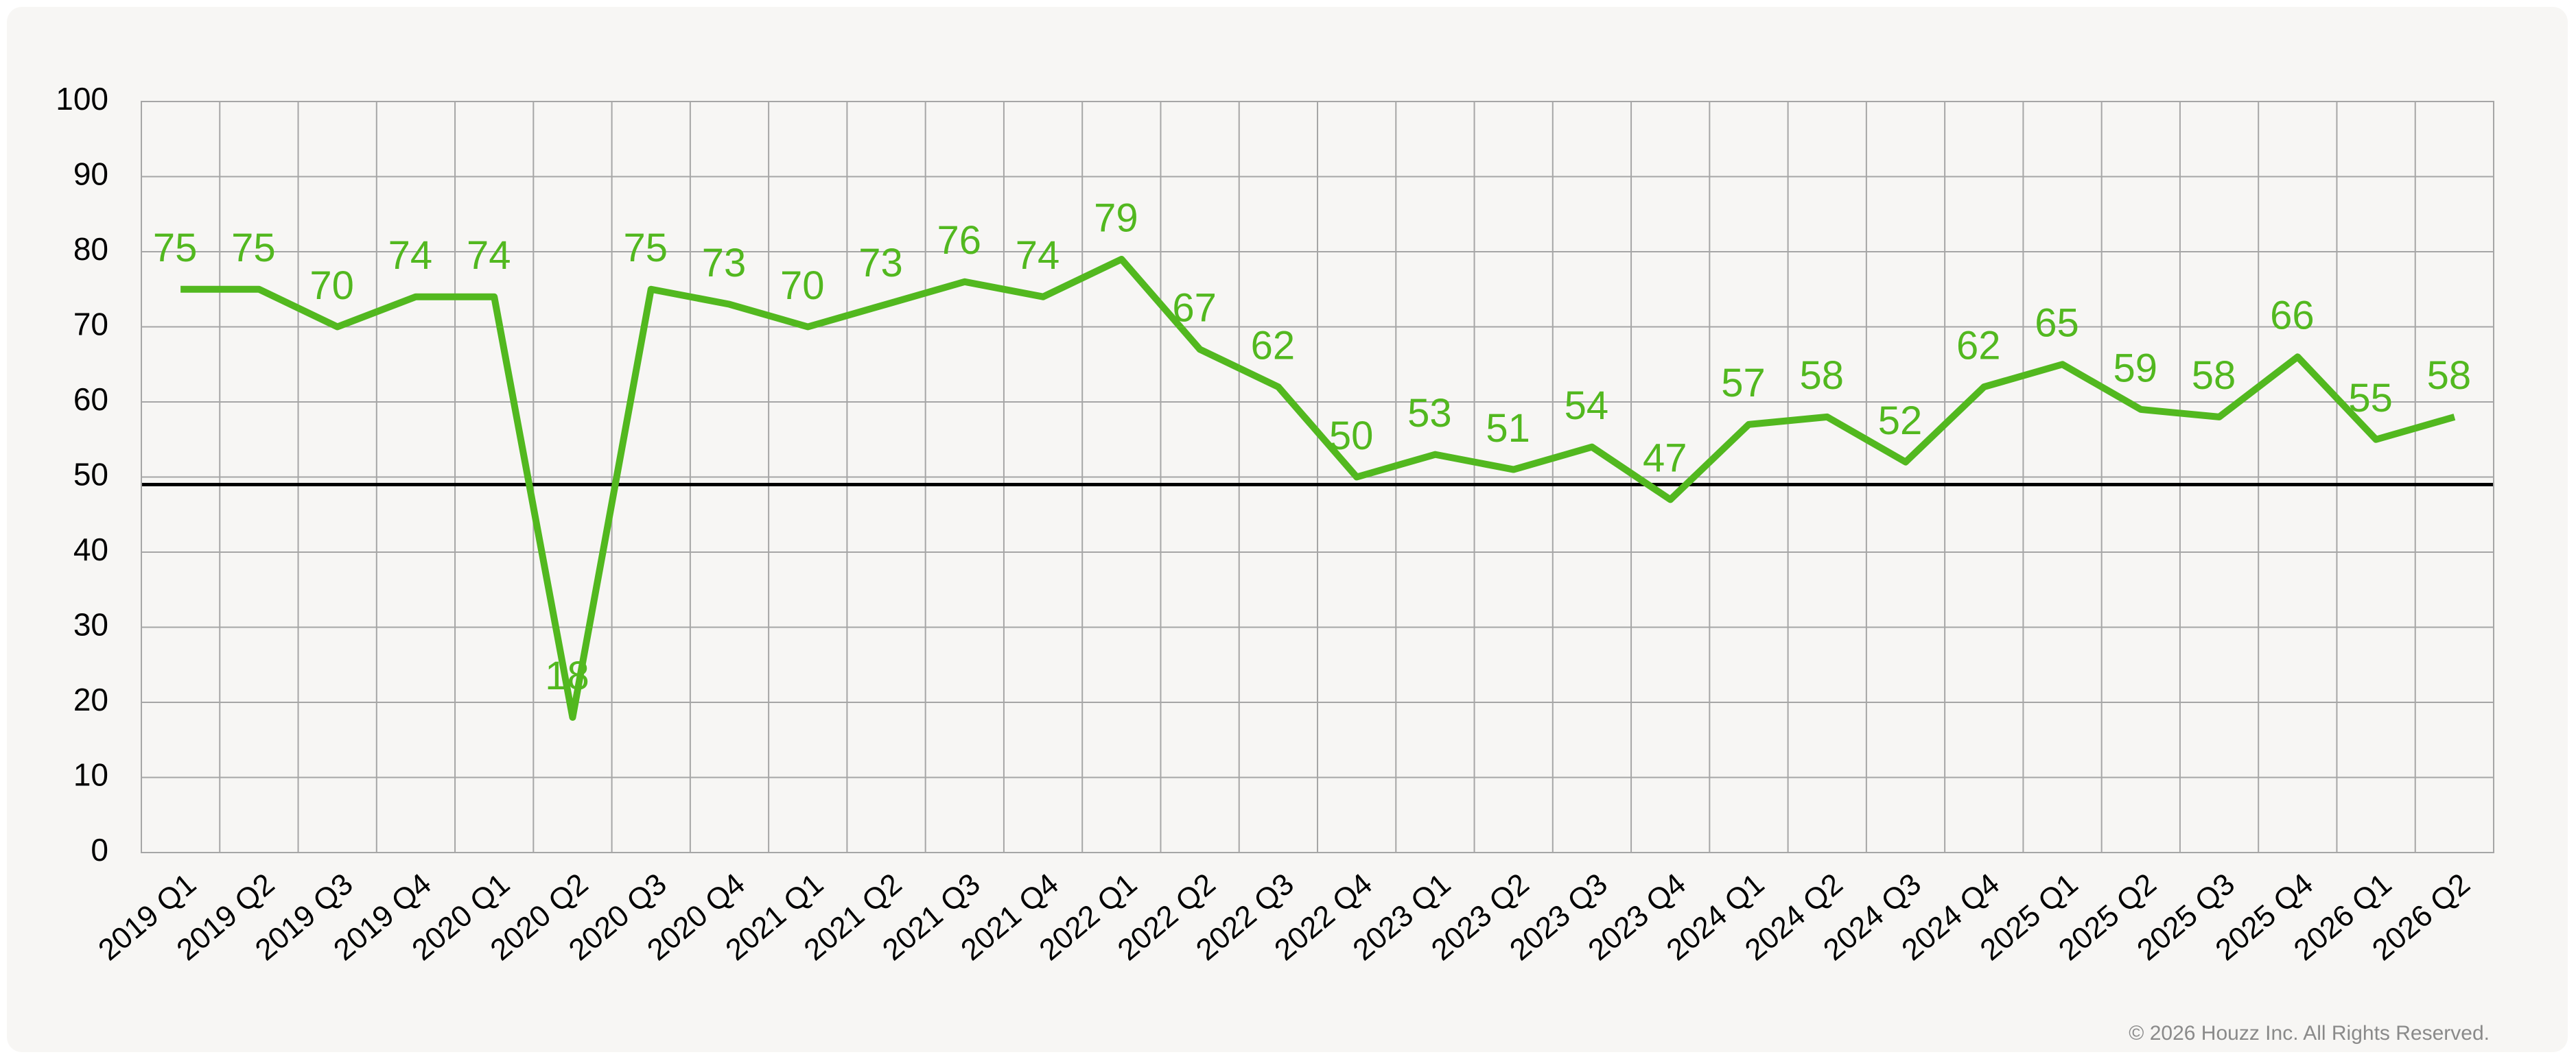  I want to click on data-label: 51, so click(1508, 428).